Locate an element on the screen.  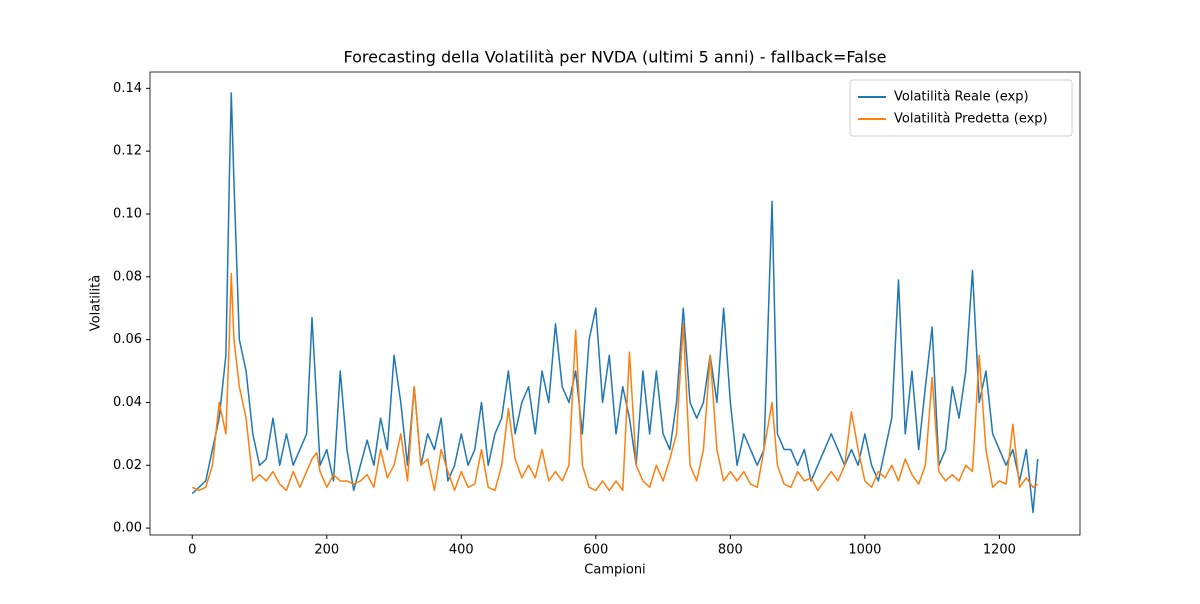
x-axis-label: Campioni is located at coordinates (614, 570).